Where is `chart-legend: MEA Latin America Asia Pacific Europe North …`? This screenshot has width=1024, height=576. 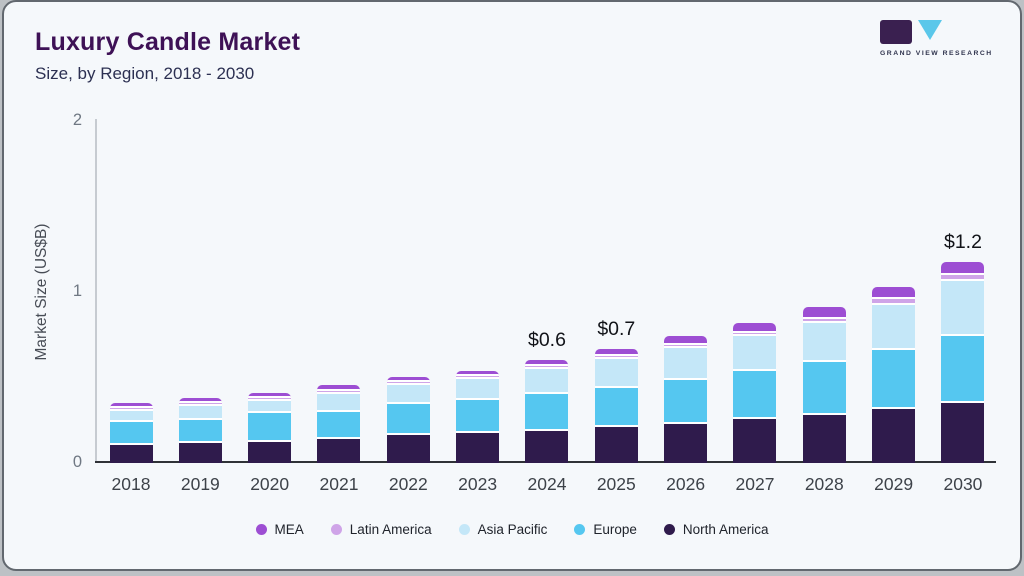 chart-legend: MEA Latin America Asia Pacific Europe North … is located at coordinates (512, 529).